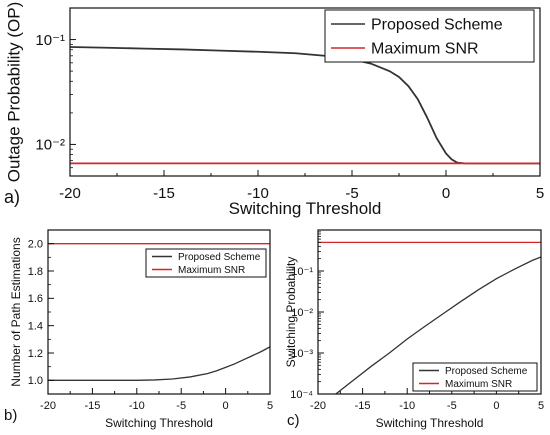  What do you see at coordinates (35, 381) in the screenshot?
I see `y-tick-label: 1.0` at bounding box center [35, 381].